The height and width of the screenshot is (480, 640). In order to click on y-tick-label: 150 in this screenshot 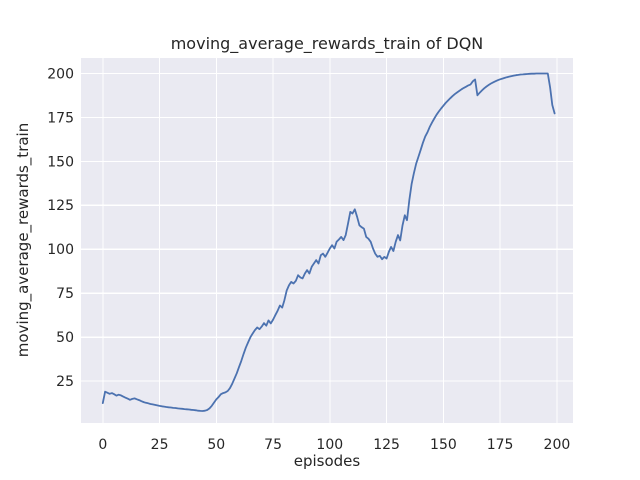, I will do `click(60, 162)`.